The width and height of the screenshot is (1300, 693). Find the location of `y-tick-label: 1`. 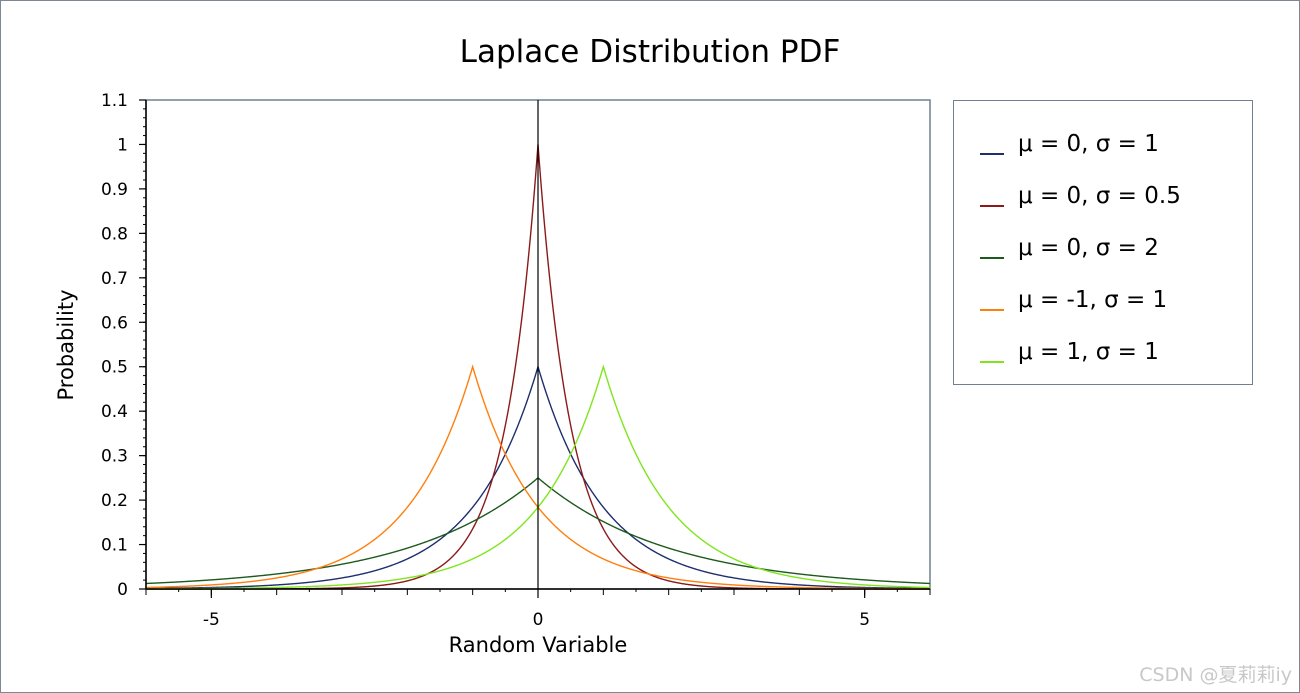

y-tick-label: 1 is located at coordinates (122, 145).